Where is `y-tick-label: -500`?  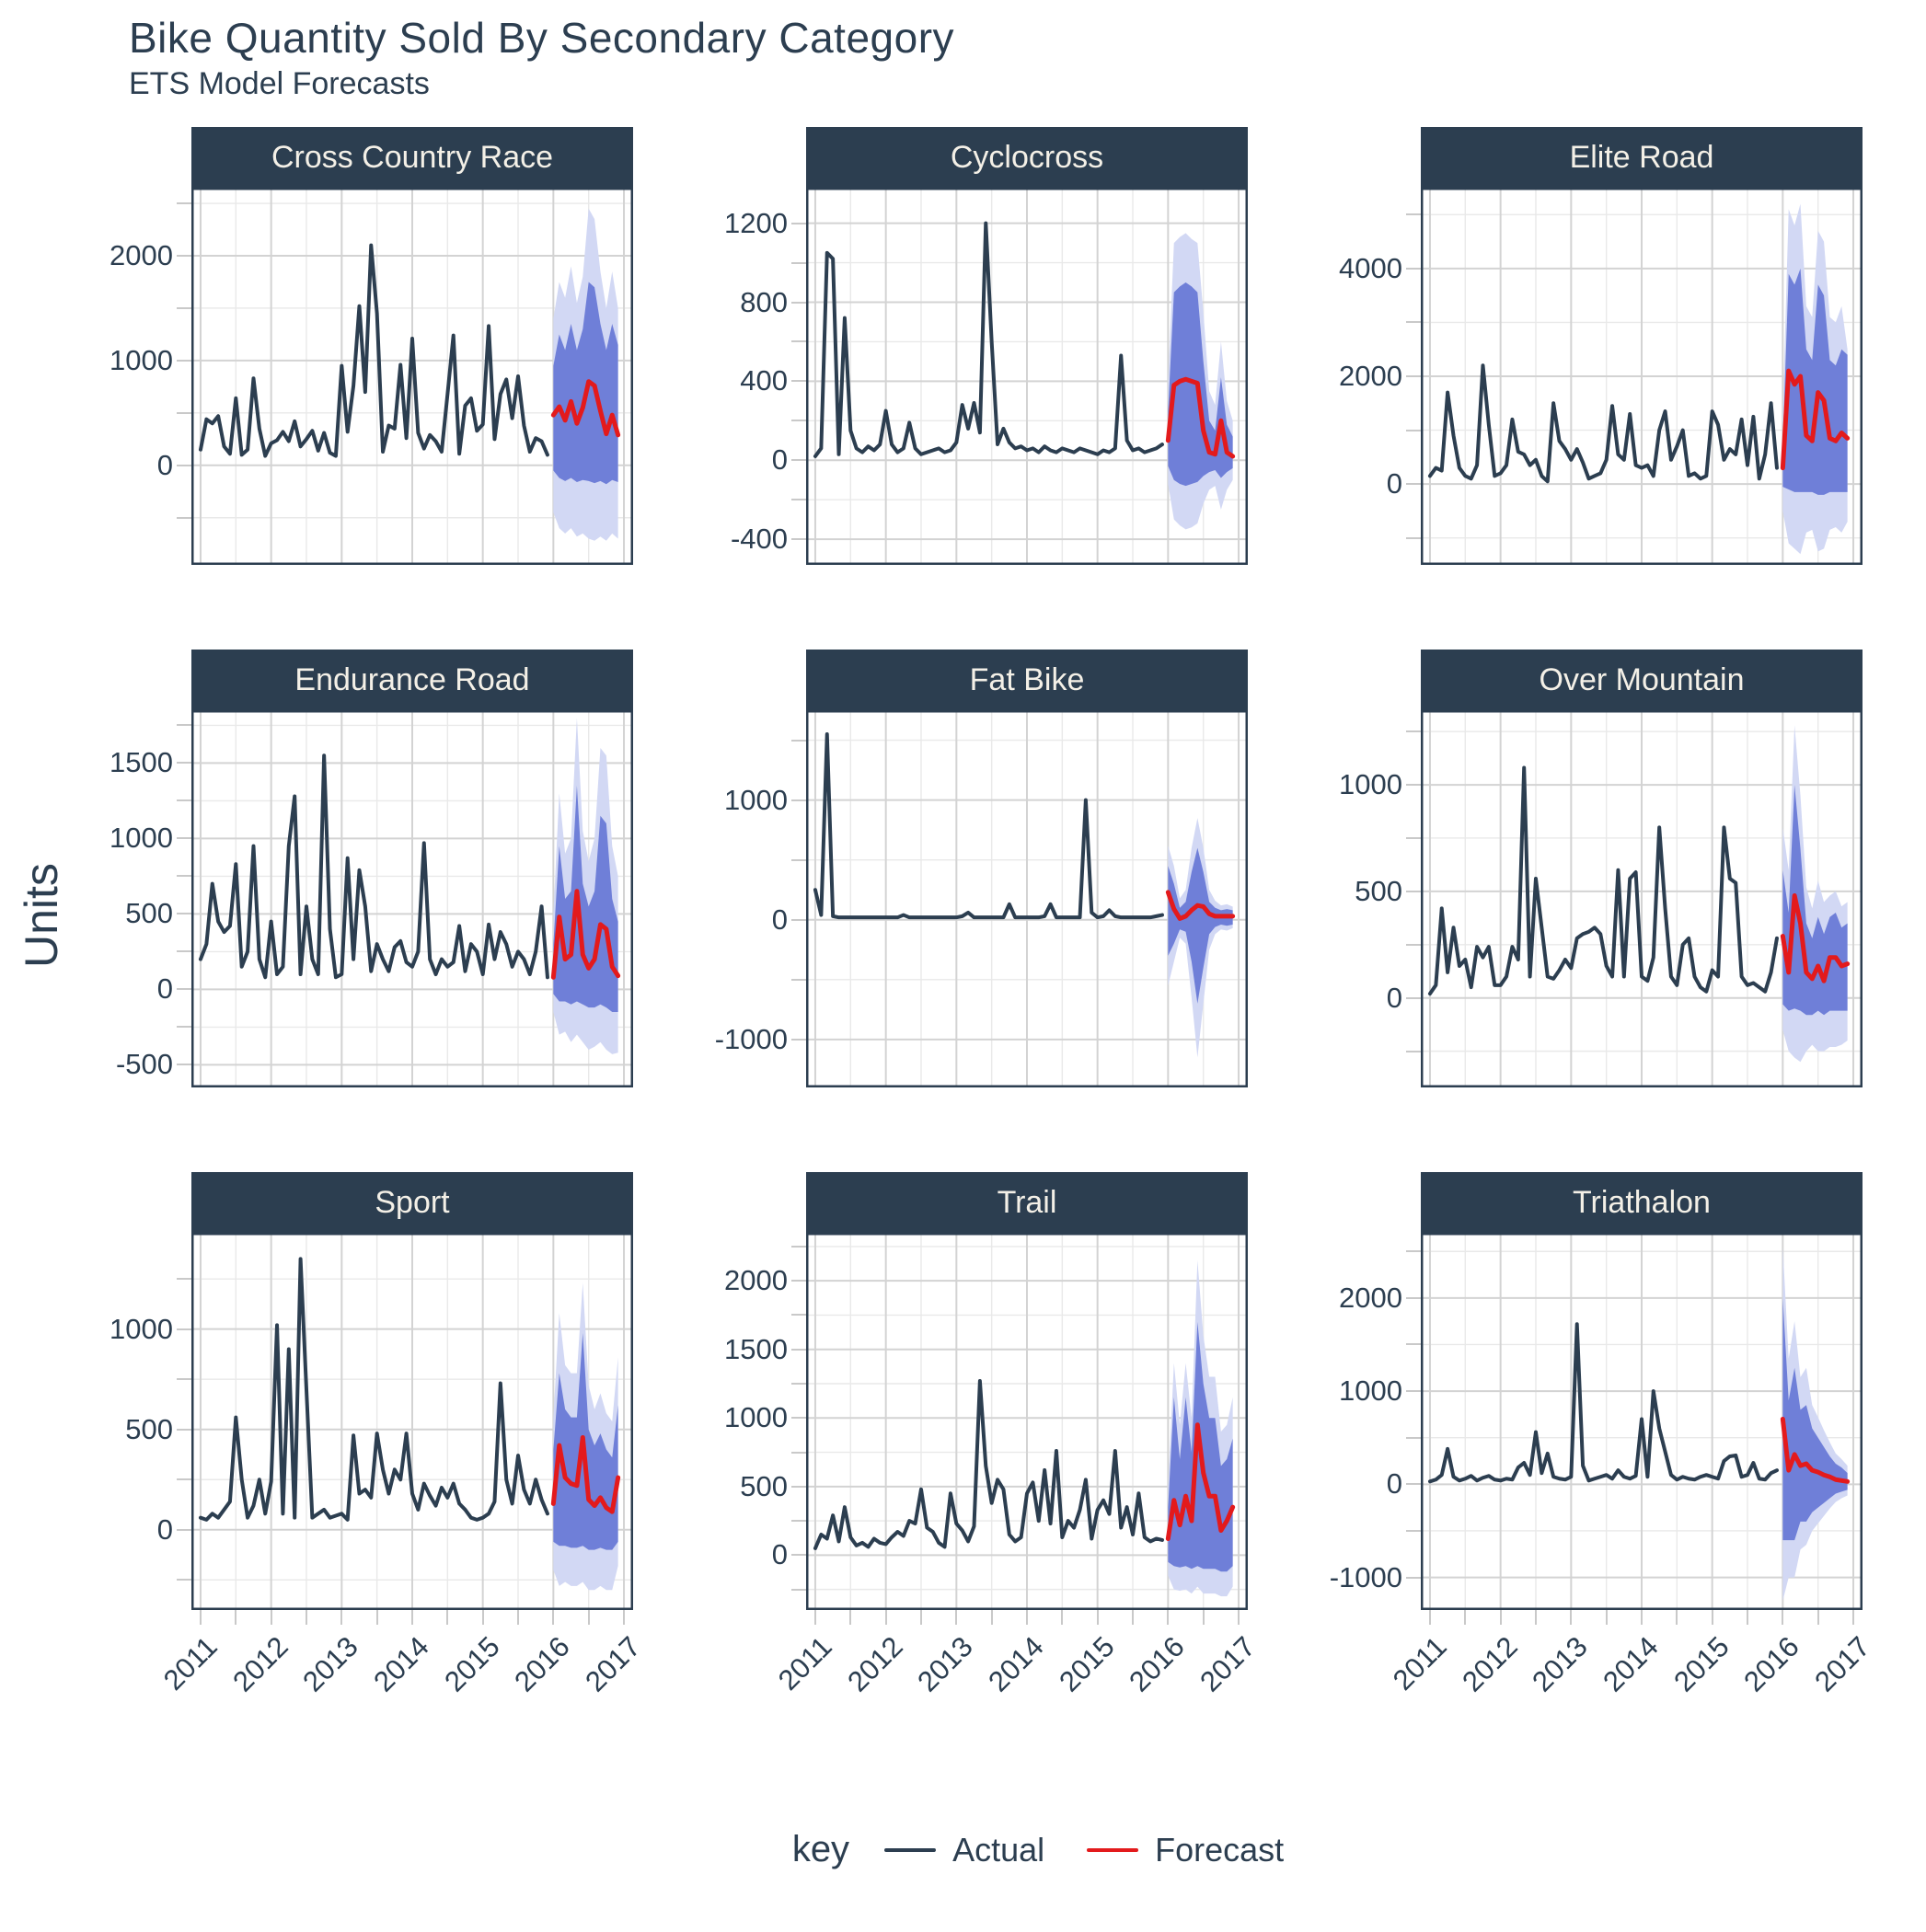 y-tick-label: -500 is located at coordinates (144, 1064).